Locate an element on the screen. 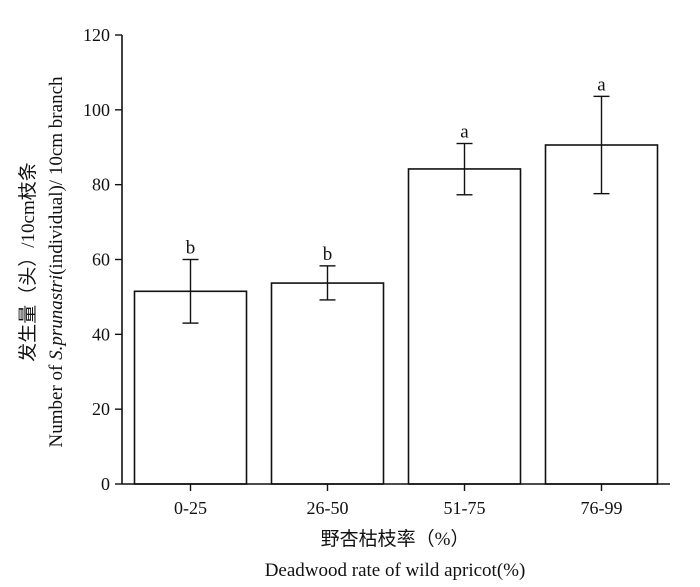 The image size is (700, 587). y-axis: 0 20 40 60 80 100 120 is located at coordinates (103, 259).